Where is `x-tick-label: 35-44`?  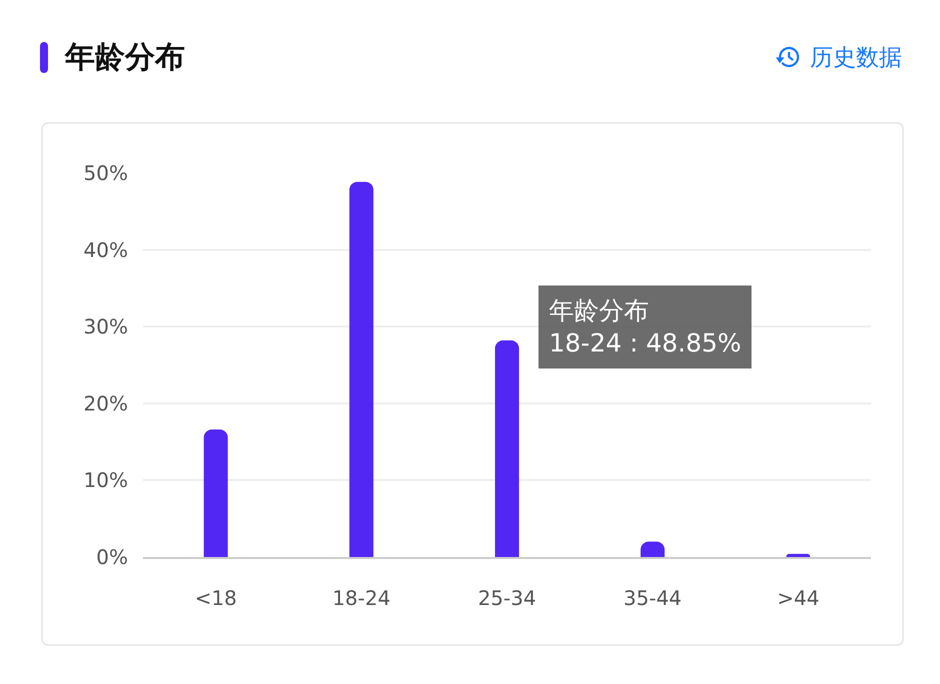 x-tick-label: 35-44 is located at coordinates (653, 598).